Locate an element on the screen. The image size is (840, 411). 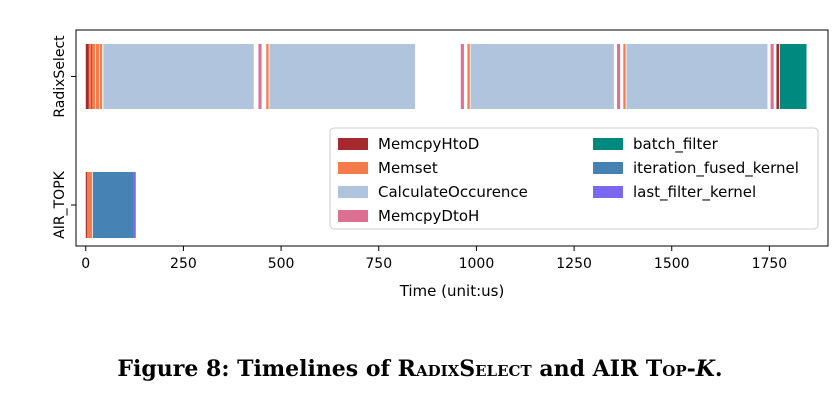
x-tick-label: 500 is located at coordinates (281, 264).